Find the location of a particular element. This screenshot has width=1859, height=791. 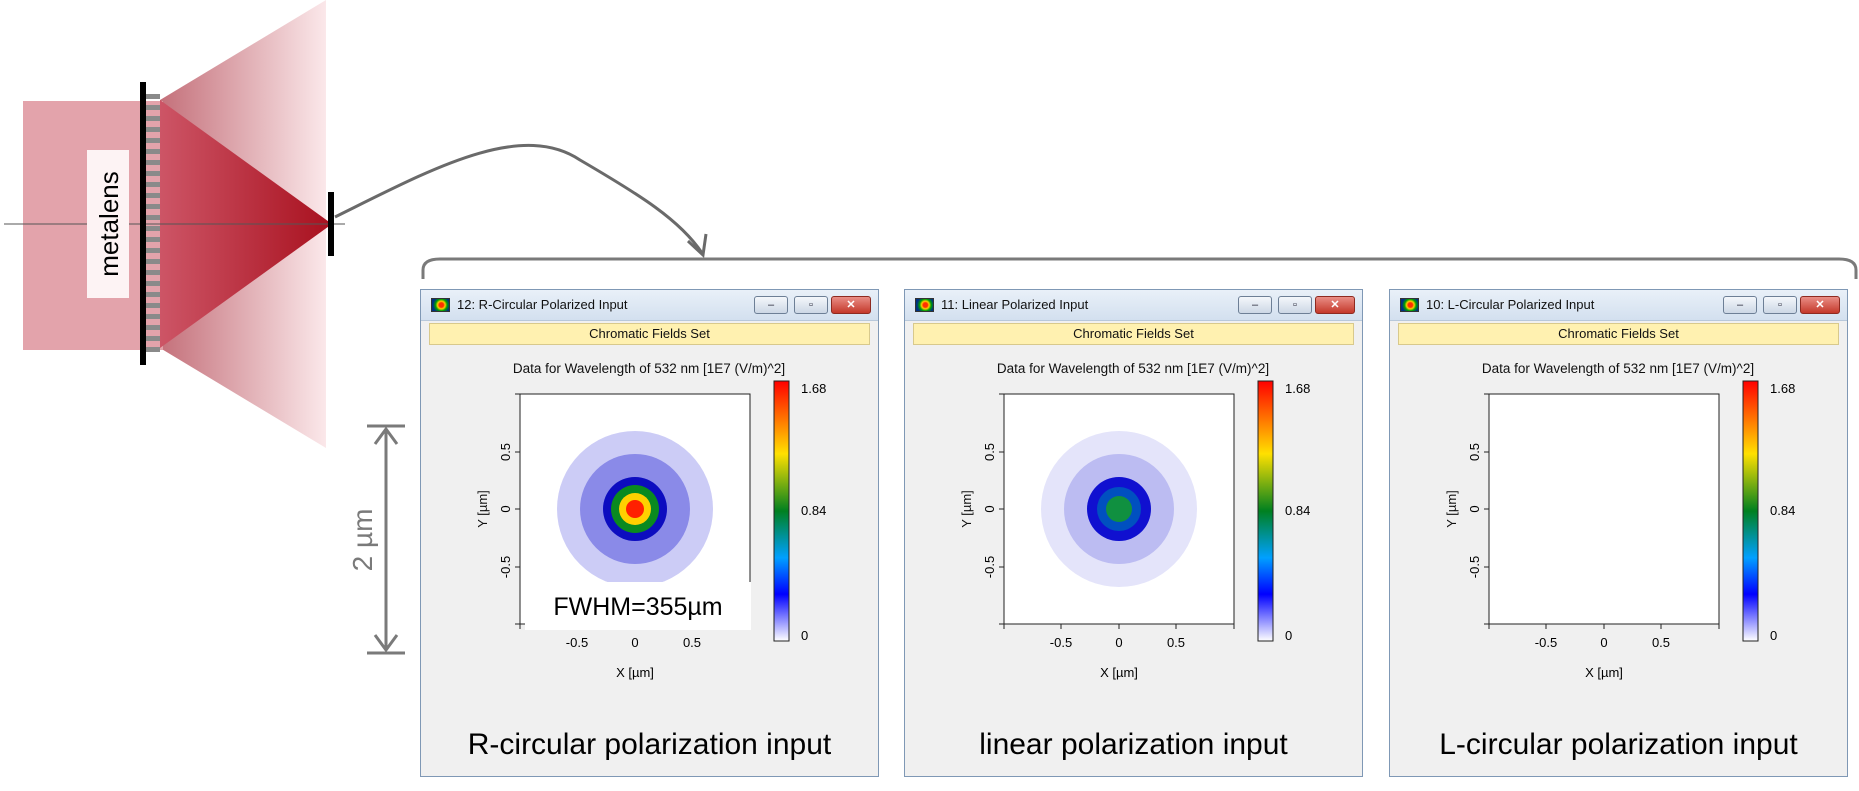

title-bar: 12: R-Circular Polarized Input – ▫ ✕ is located at coordinates (649, 305).